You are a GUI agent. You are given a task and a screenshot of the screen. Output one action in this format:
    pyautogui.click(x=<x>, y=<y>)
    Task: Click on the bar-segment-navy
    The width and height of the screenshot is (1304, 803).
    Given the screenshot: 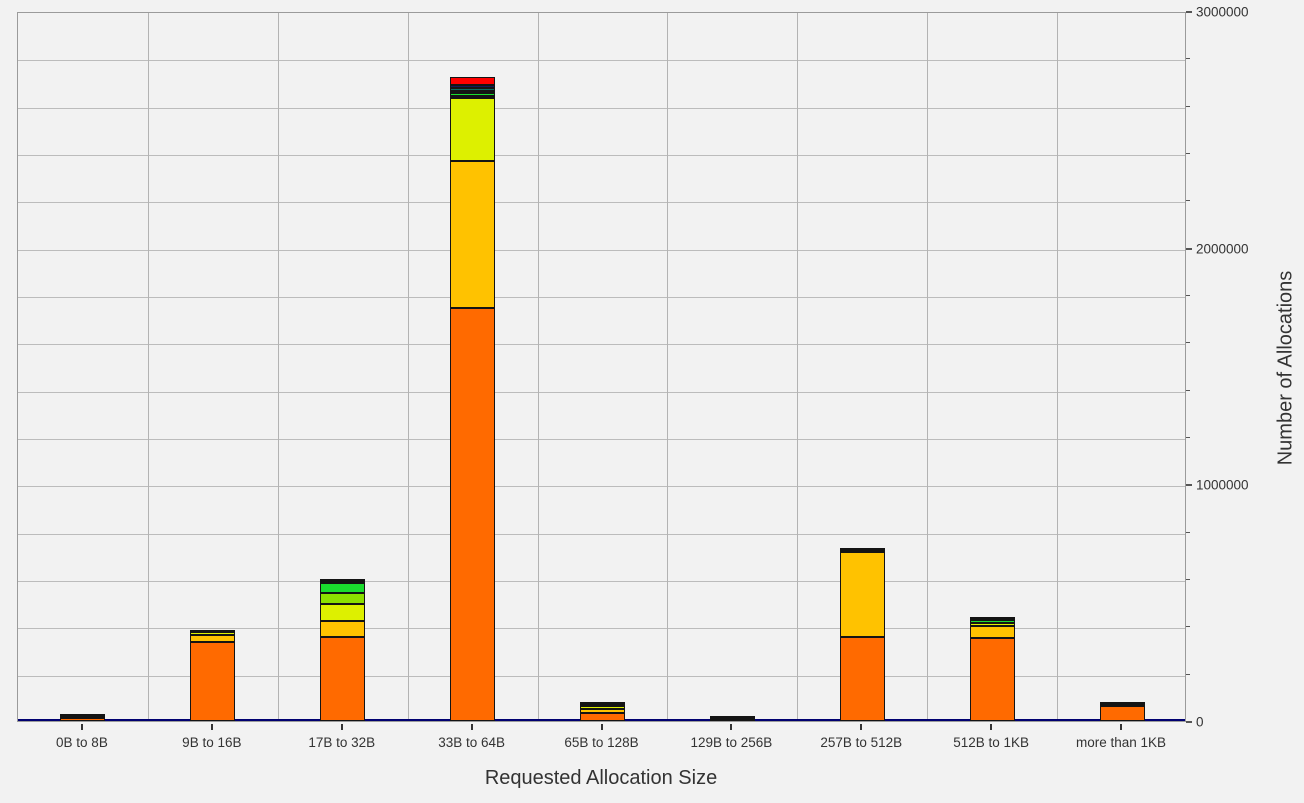 What is the action you would take?
    pyautogui.click(x=473, y=86)
    